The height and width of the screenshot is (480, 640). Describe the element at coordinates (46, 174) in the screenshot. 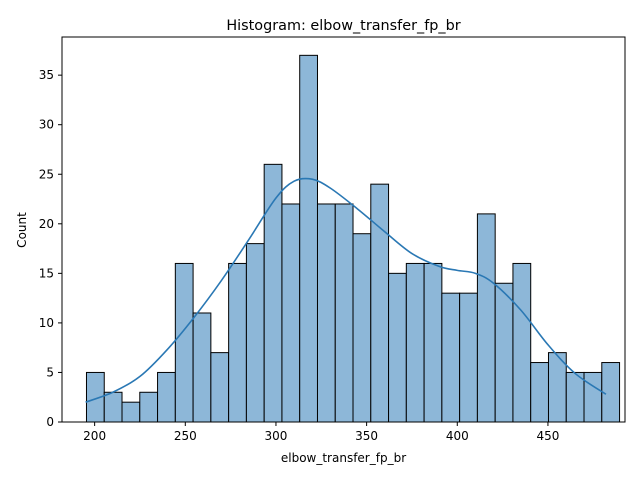

I see `y-tick-label: 25` at that location.